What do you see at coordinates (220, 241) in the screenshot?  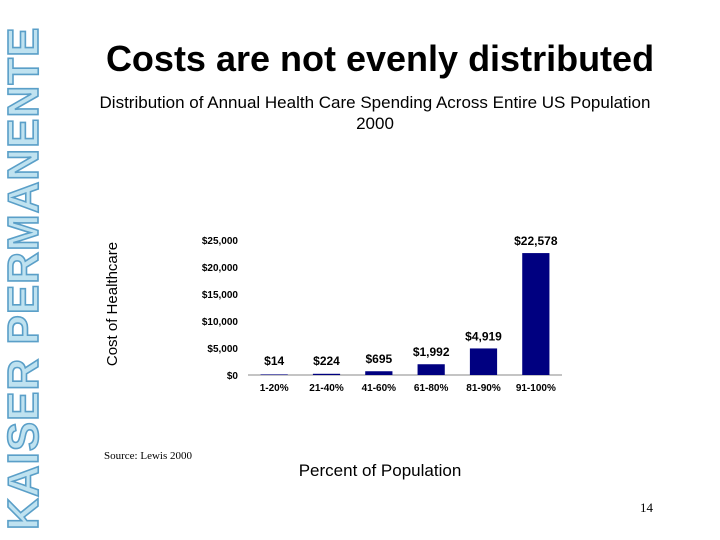 I see `y-tick-label: $25,000` at bounding box center [220, 241].